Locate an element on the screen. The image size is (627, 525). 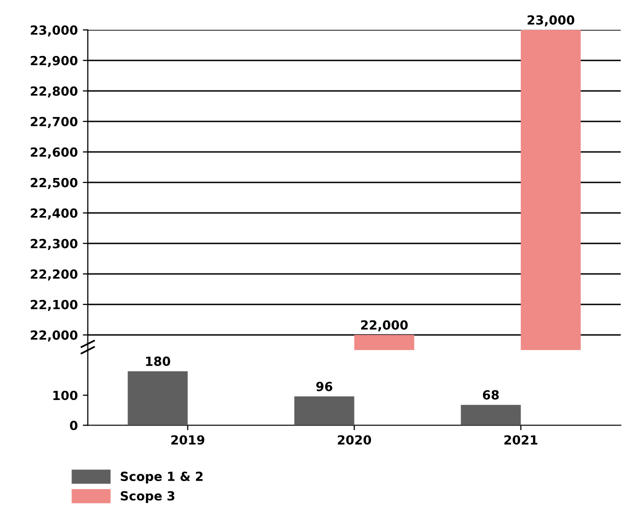
y-tick-label: 23,000 is located at coordinates (54, 30).